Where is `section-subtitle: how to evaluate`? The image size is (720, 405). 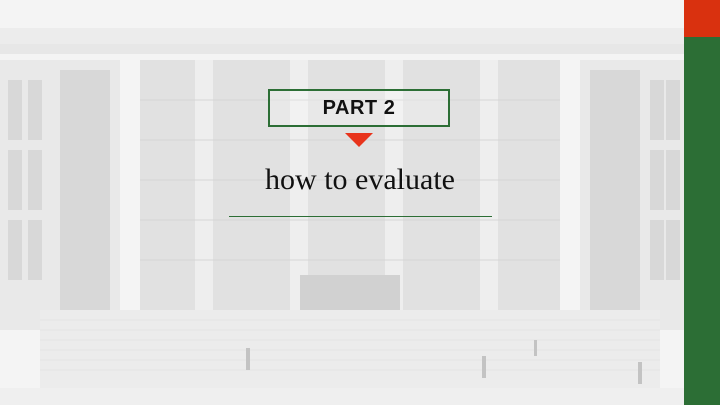
section-subtitle: how to evaluate is located at coordinates (360, 179).